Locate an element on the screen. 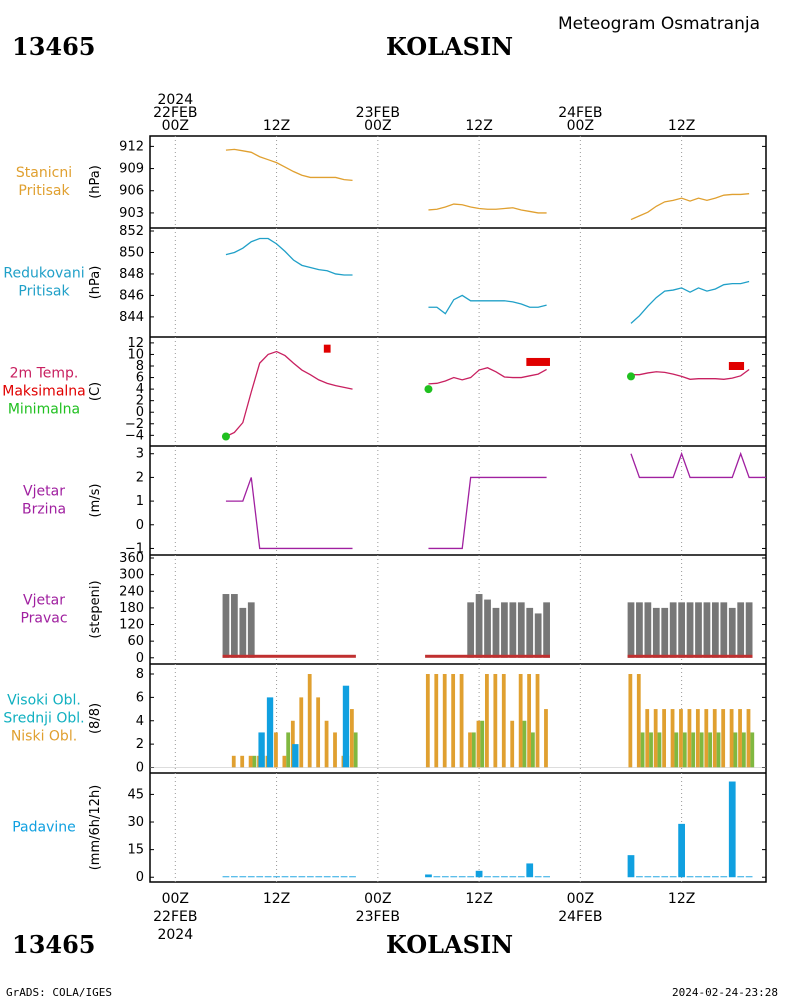 This screenshot has height=1000, width=800. y-axis-label: (C) is located at coordinates (95, 391).